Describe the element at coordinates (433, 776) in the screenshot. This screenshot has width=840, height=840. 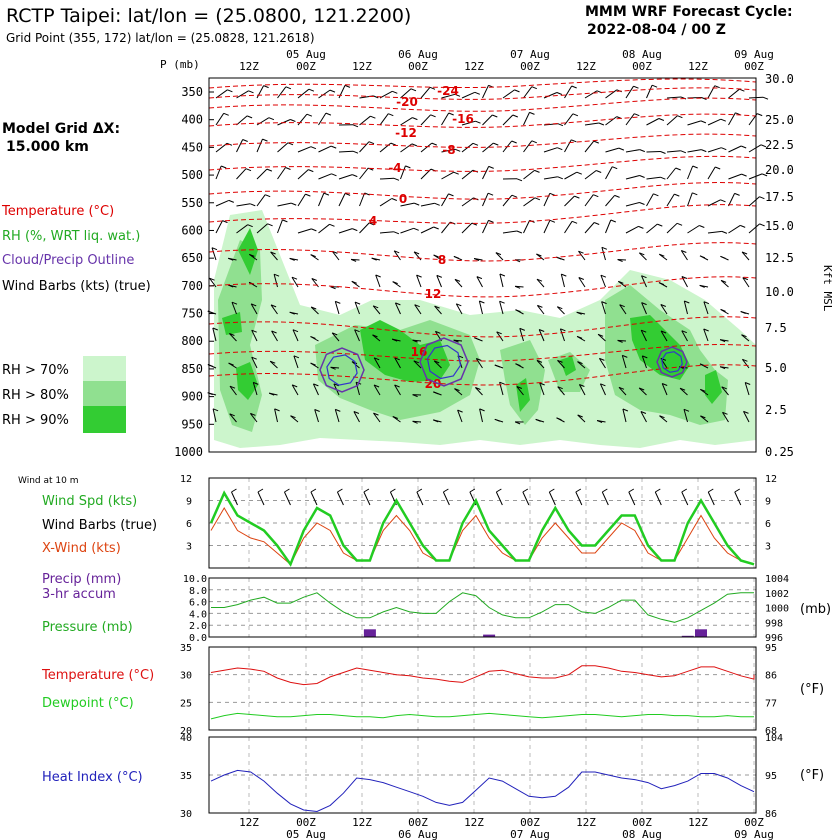
I see `heat-index-panel: Heat Index (°C) (°F) 30 35 40 86 95 104` at that location.